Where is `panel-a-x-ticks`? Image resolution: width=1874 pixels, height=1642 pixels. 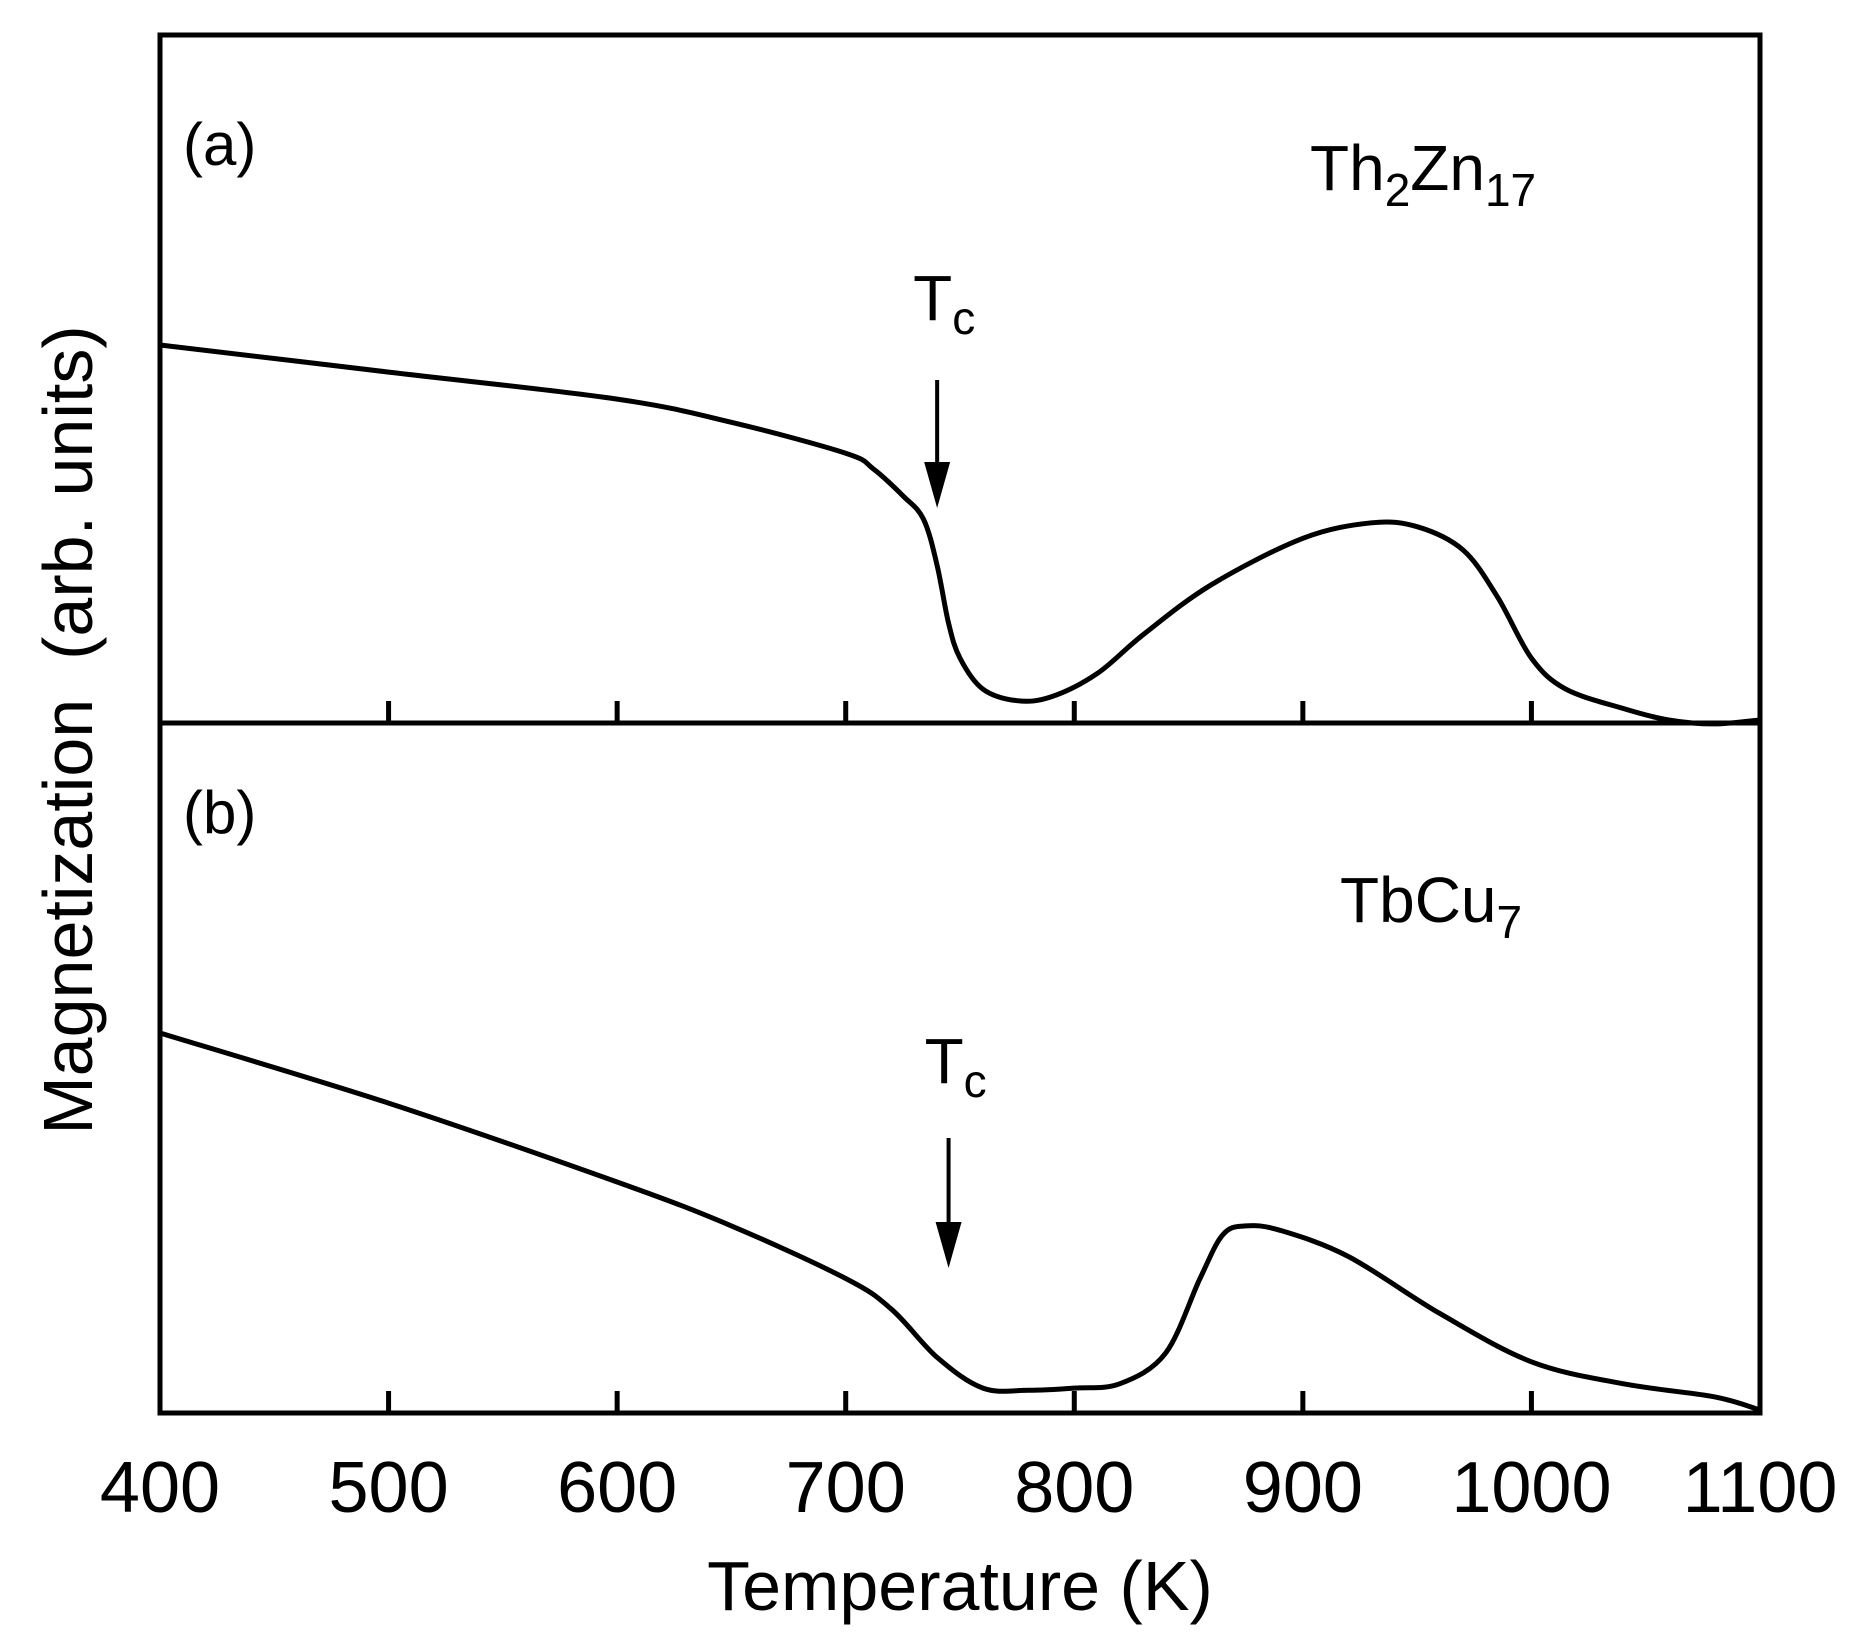 panel-a-x-ticks is located at coordinates (960, 712).